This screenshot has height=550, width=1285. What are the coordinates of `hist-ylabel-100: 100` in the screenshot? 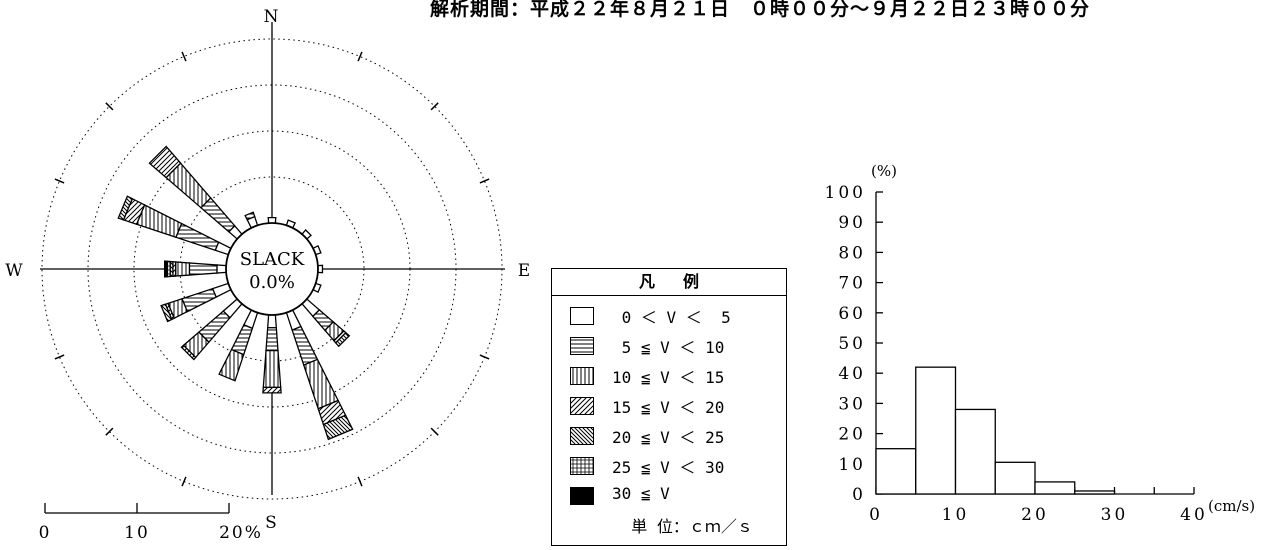 It's located at (845, 193).